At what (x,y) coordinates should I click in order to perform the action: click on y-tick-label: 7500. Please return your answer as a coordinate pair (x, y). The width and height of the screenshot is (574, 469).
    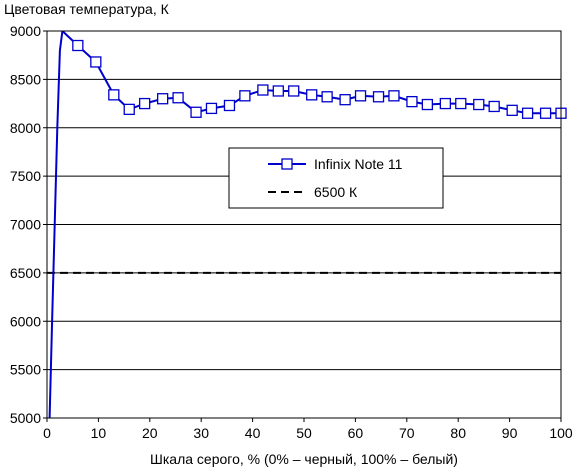
    Looking at the image, I should click on (25, 176).